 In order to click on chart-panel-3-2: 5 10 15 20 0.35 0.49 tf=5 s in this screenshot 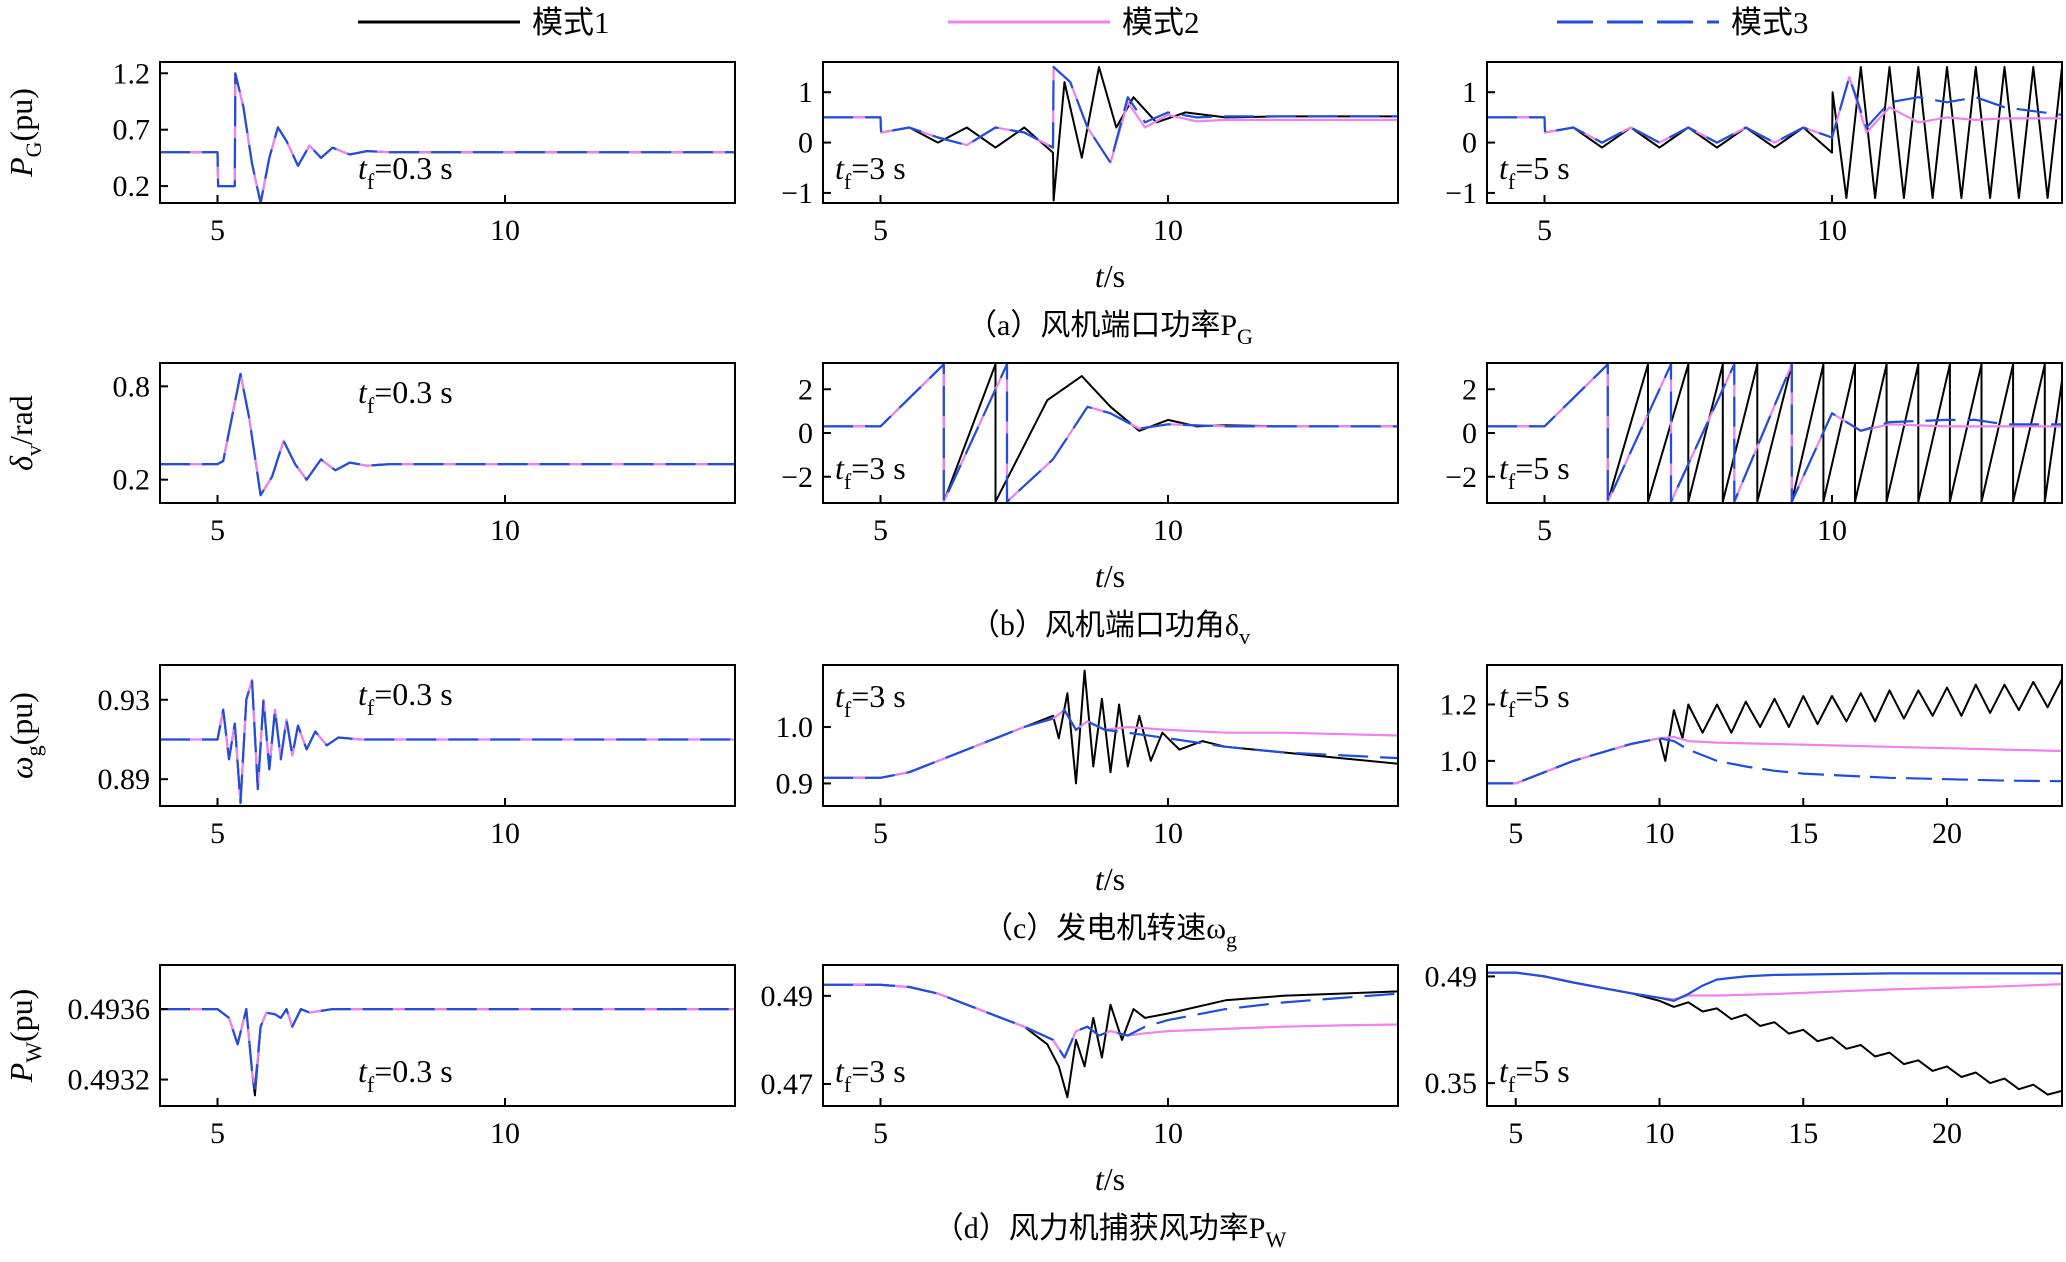, I will do `click(1744, 1055)`.